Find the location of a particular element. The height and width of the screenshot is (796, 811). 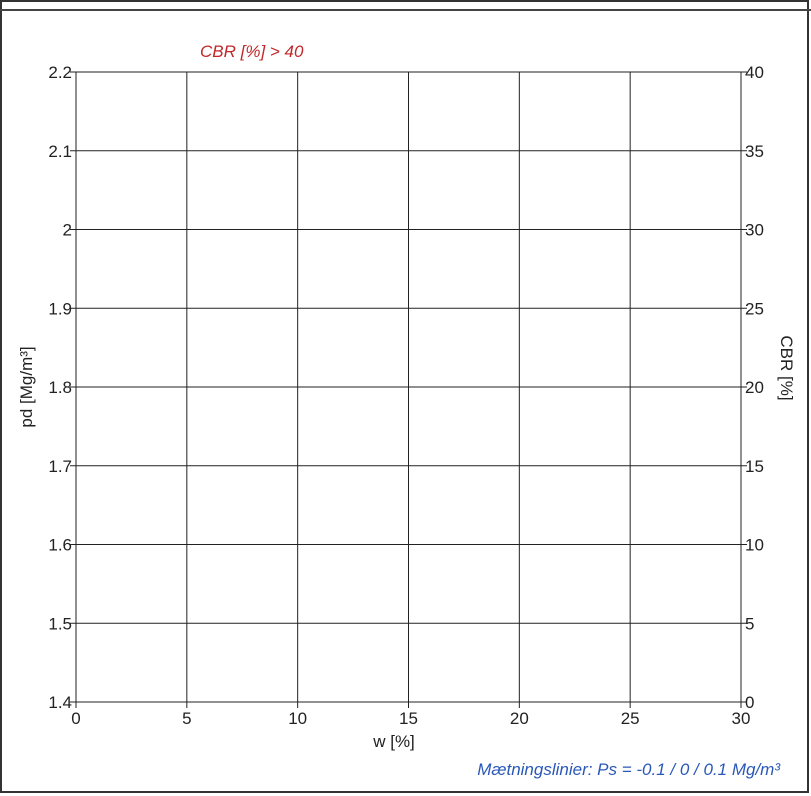

y-tick-label: 1.8 is located at coordinates (60, 387).